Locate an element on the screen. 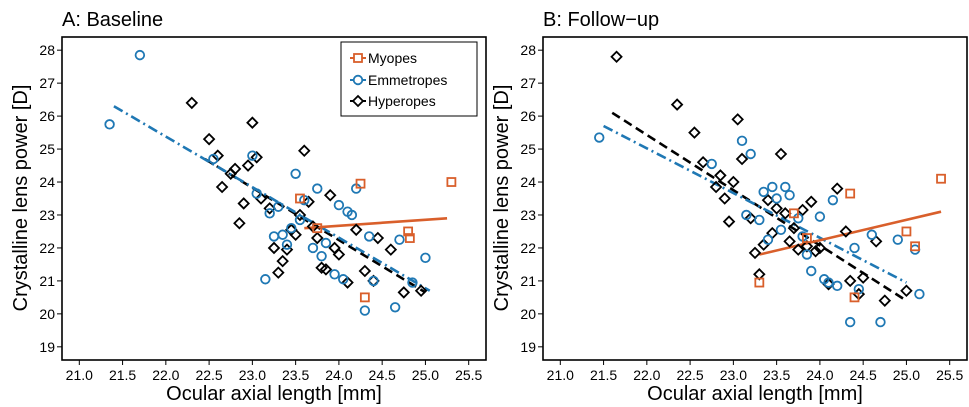  y-tick-label: 26 is located at coordinates (528, 116).